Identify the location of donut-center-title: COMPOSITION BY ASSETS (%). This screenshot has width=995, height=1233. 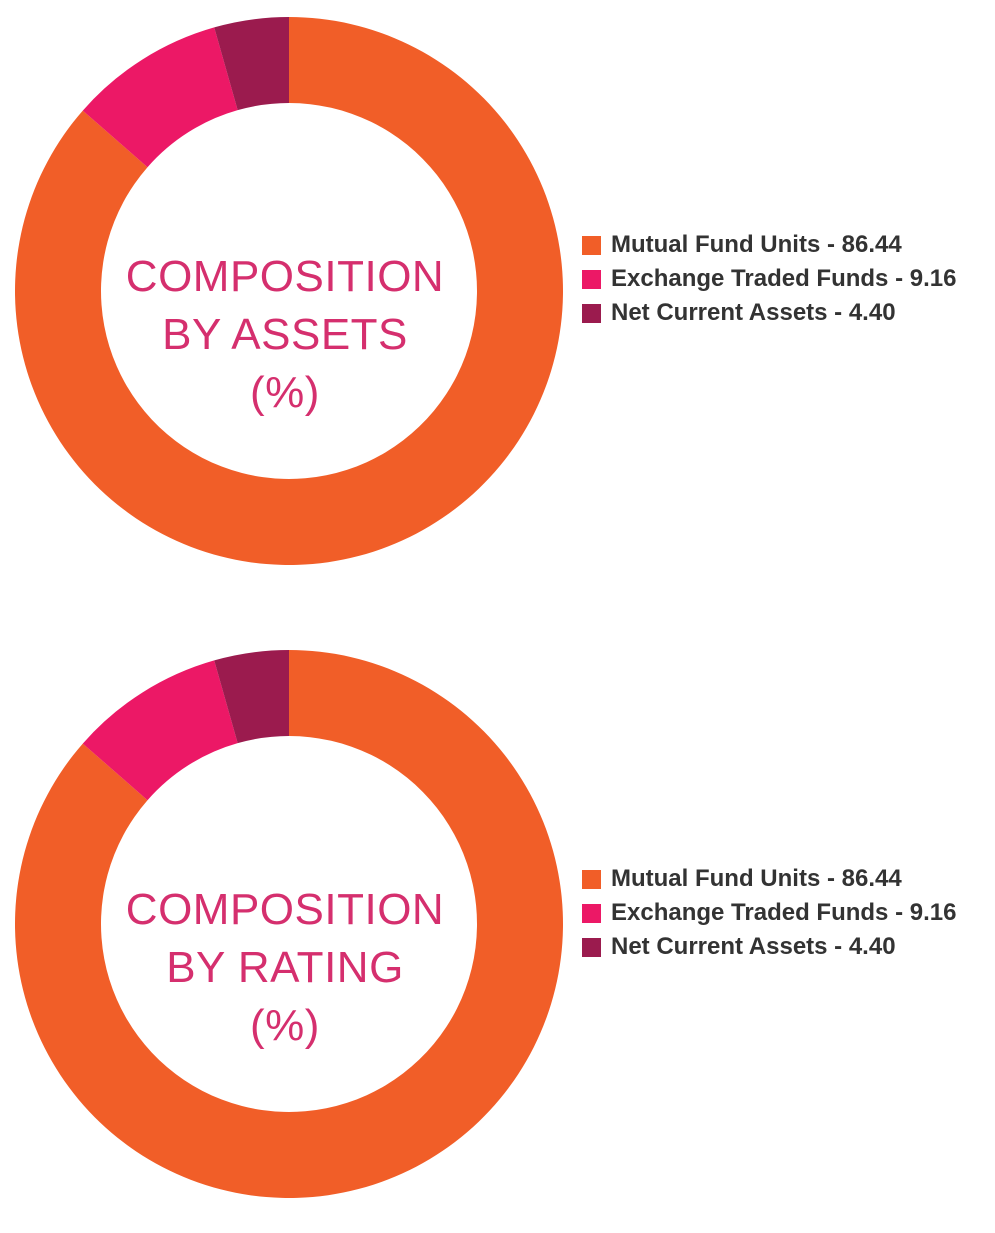
(285, 335).